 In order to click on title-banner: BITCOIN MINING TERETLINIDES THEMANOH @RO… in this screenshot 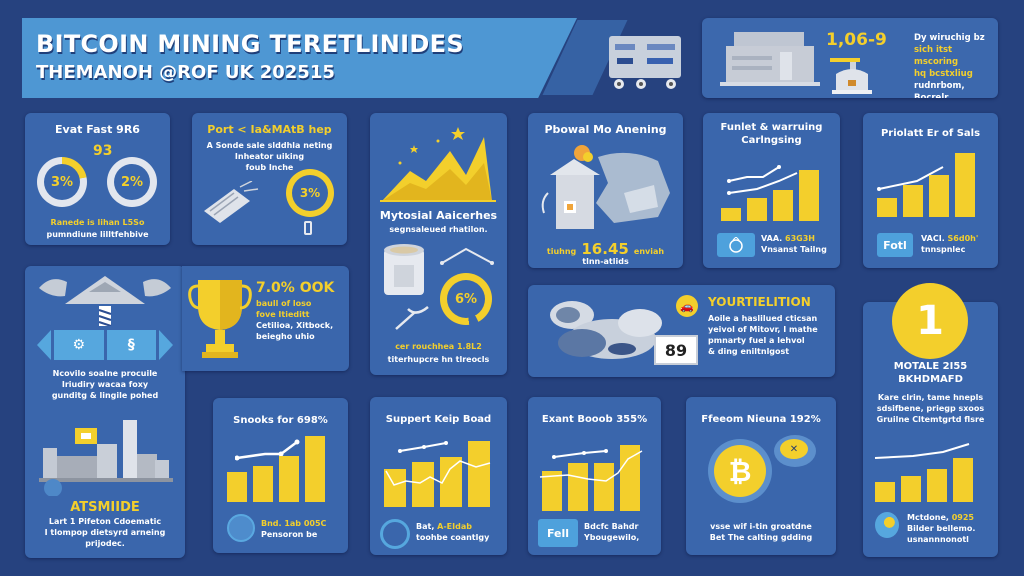, I will do `click(299, 58)`.